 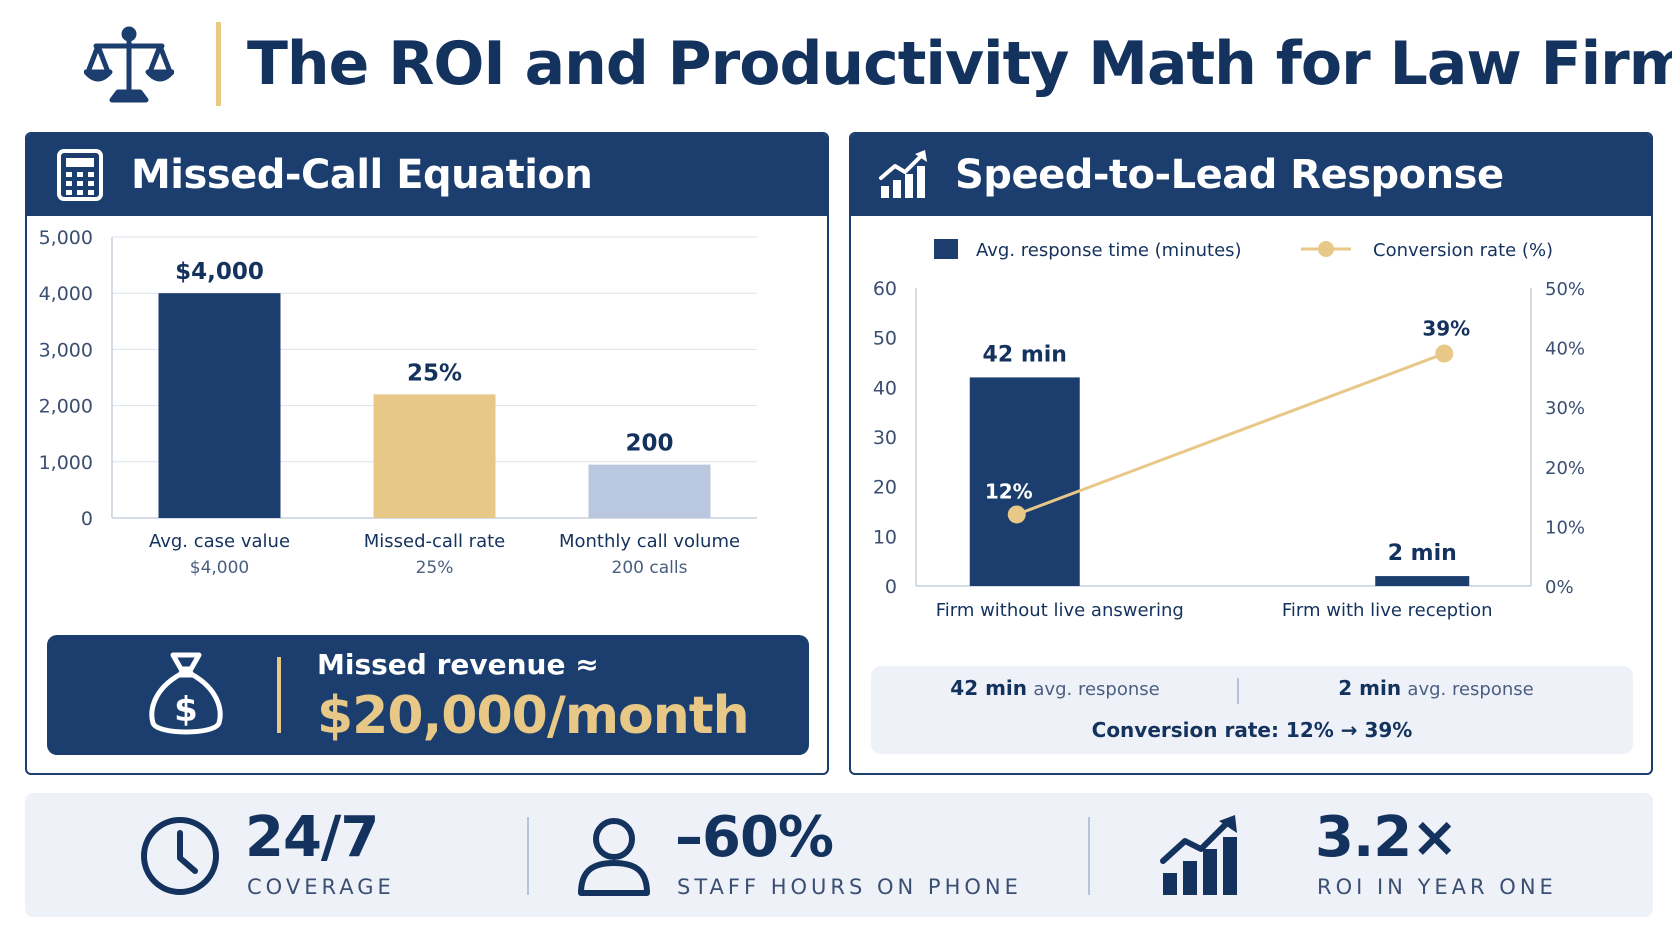 I want to click on legend-swatch-response-time, so click(x=946, y=249).